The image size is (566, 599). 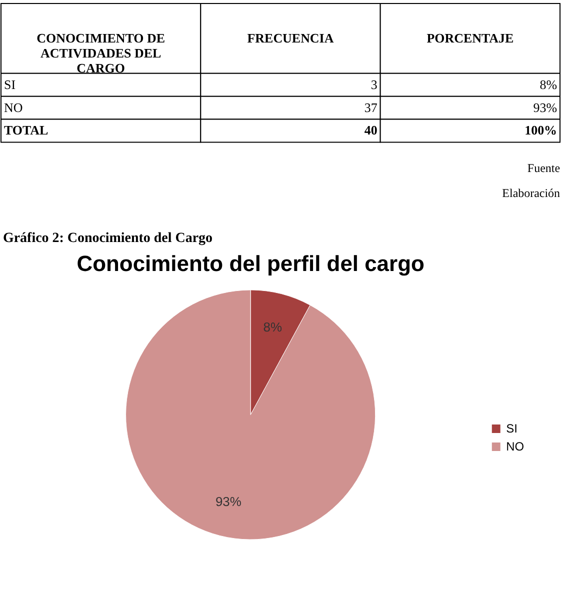 I want to click on text: 40, so click(x=371, y=130).